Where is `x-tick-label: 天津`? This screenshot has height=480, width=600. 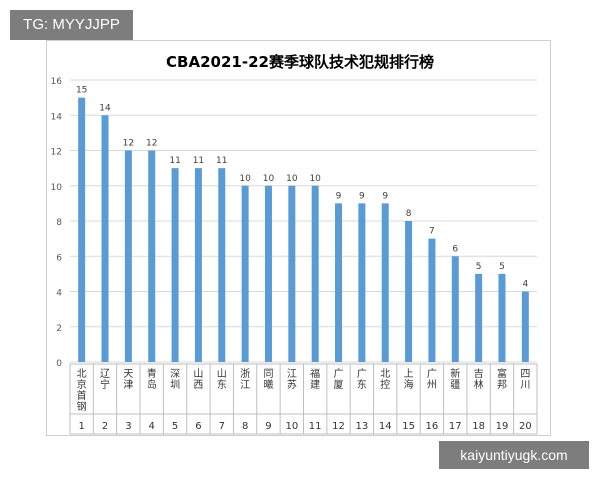 x-tick-label: 天津 is located at coordinates (128, 380).